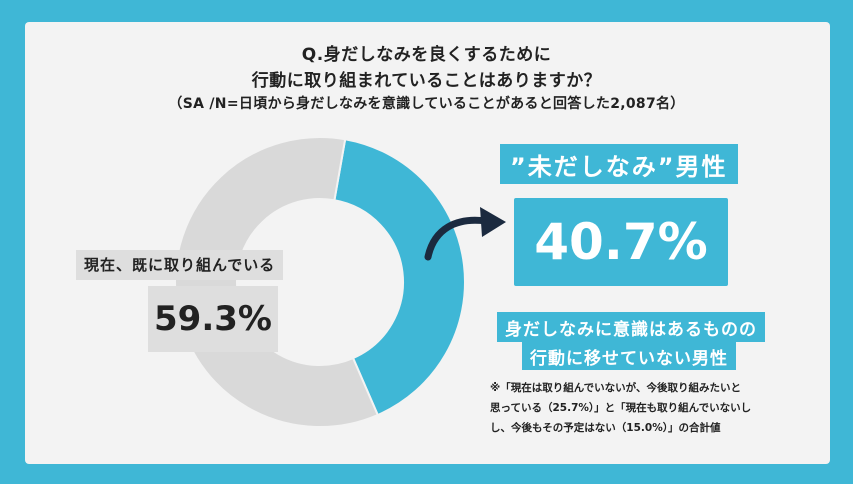 The height and width of the screenshot is (484, 853). Describe the element at coordinates (180, 265) in the screenshot. I see `done-label: 現在、既に取り組んでいる` at that location.